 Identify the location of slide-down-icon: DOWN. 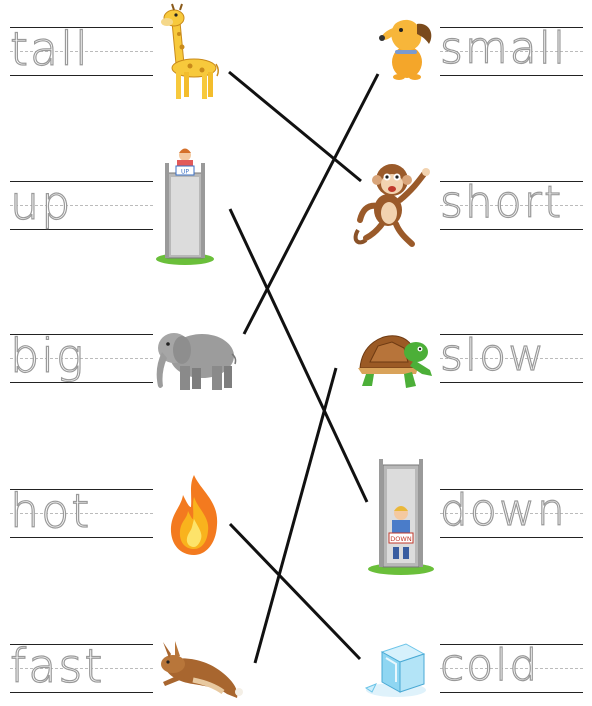
(401, 517).